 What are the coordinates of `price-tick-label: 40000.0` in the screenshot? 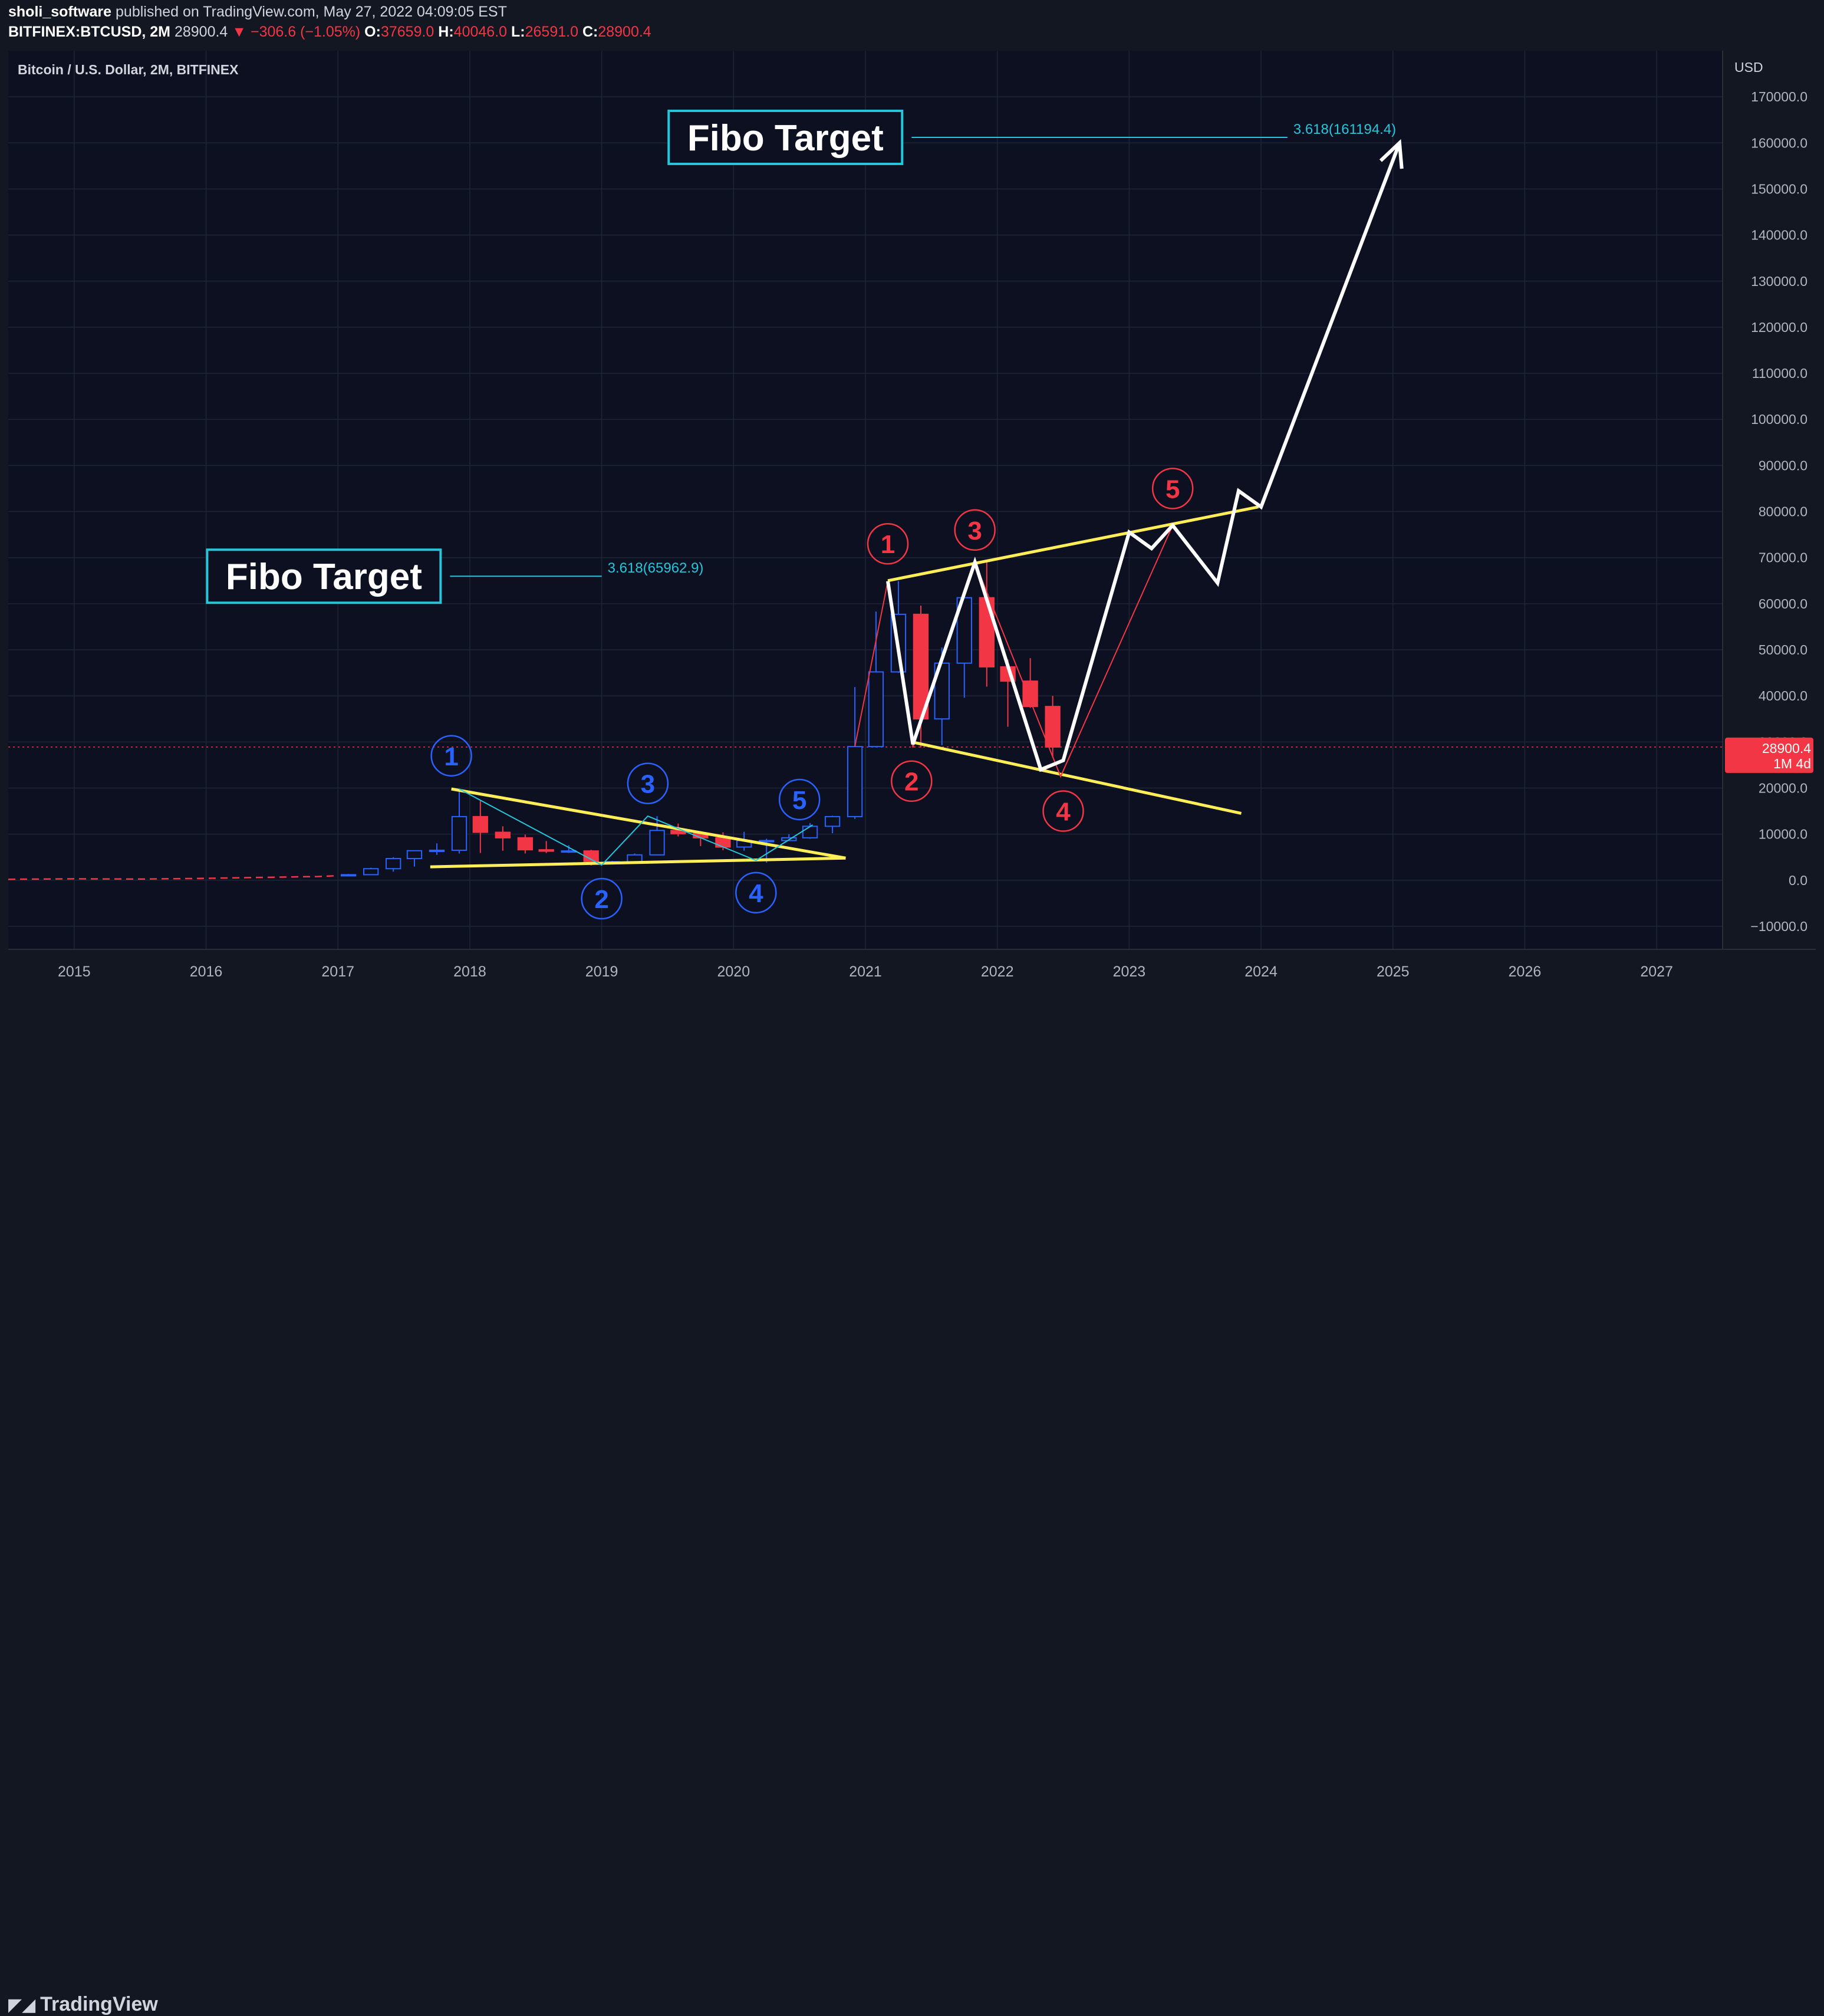 It's located at (1783, 696).